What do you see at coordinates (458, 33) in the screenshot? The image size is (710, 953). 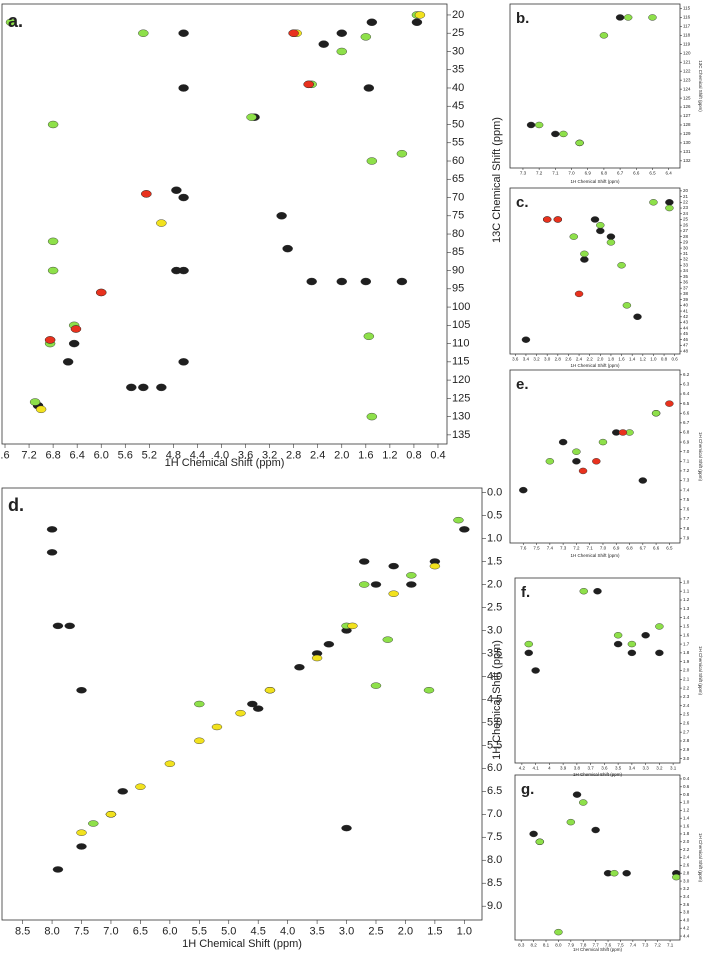 I see `y-tick-label: 25` at bounding box center [458, 33].